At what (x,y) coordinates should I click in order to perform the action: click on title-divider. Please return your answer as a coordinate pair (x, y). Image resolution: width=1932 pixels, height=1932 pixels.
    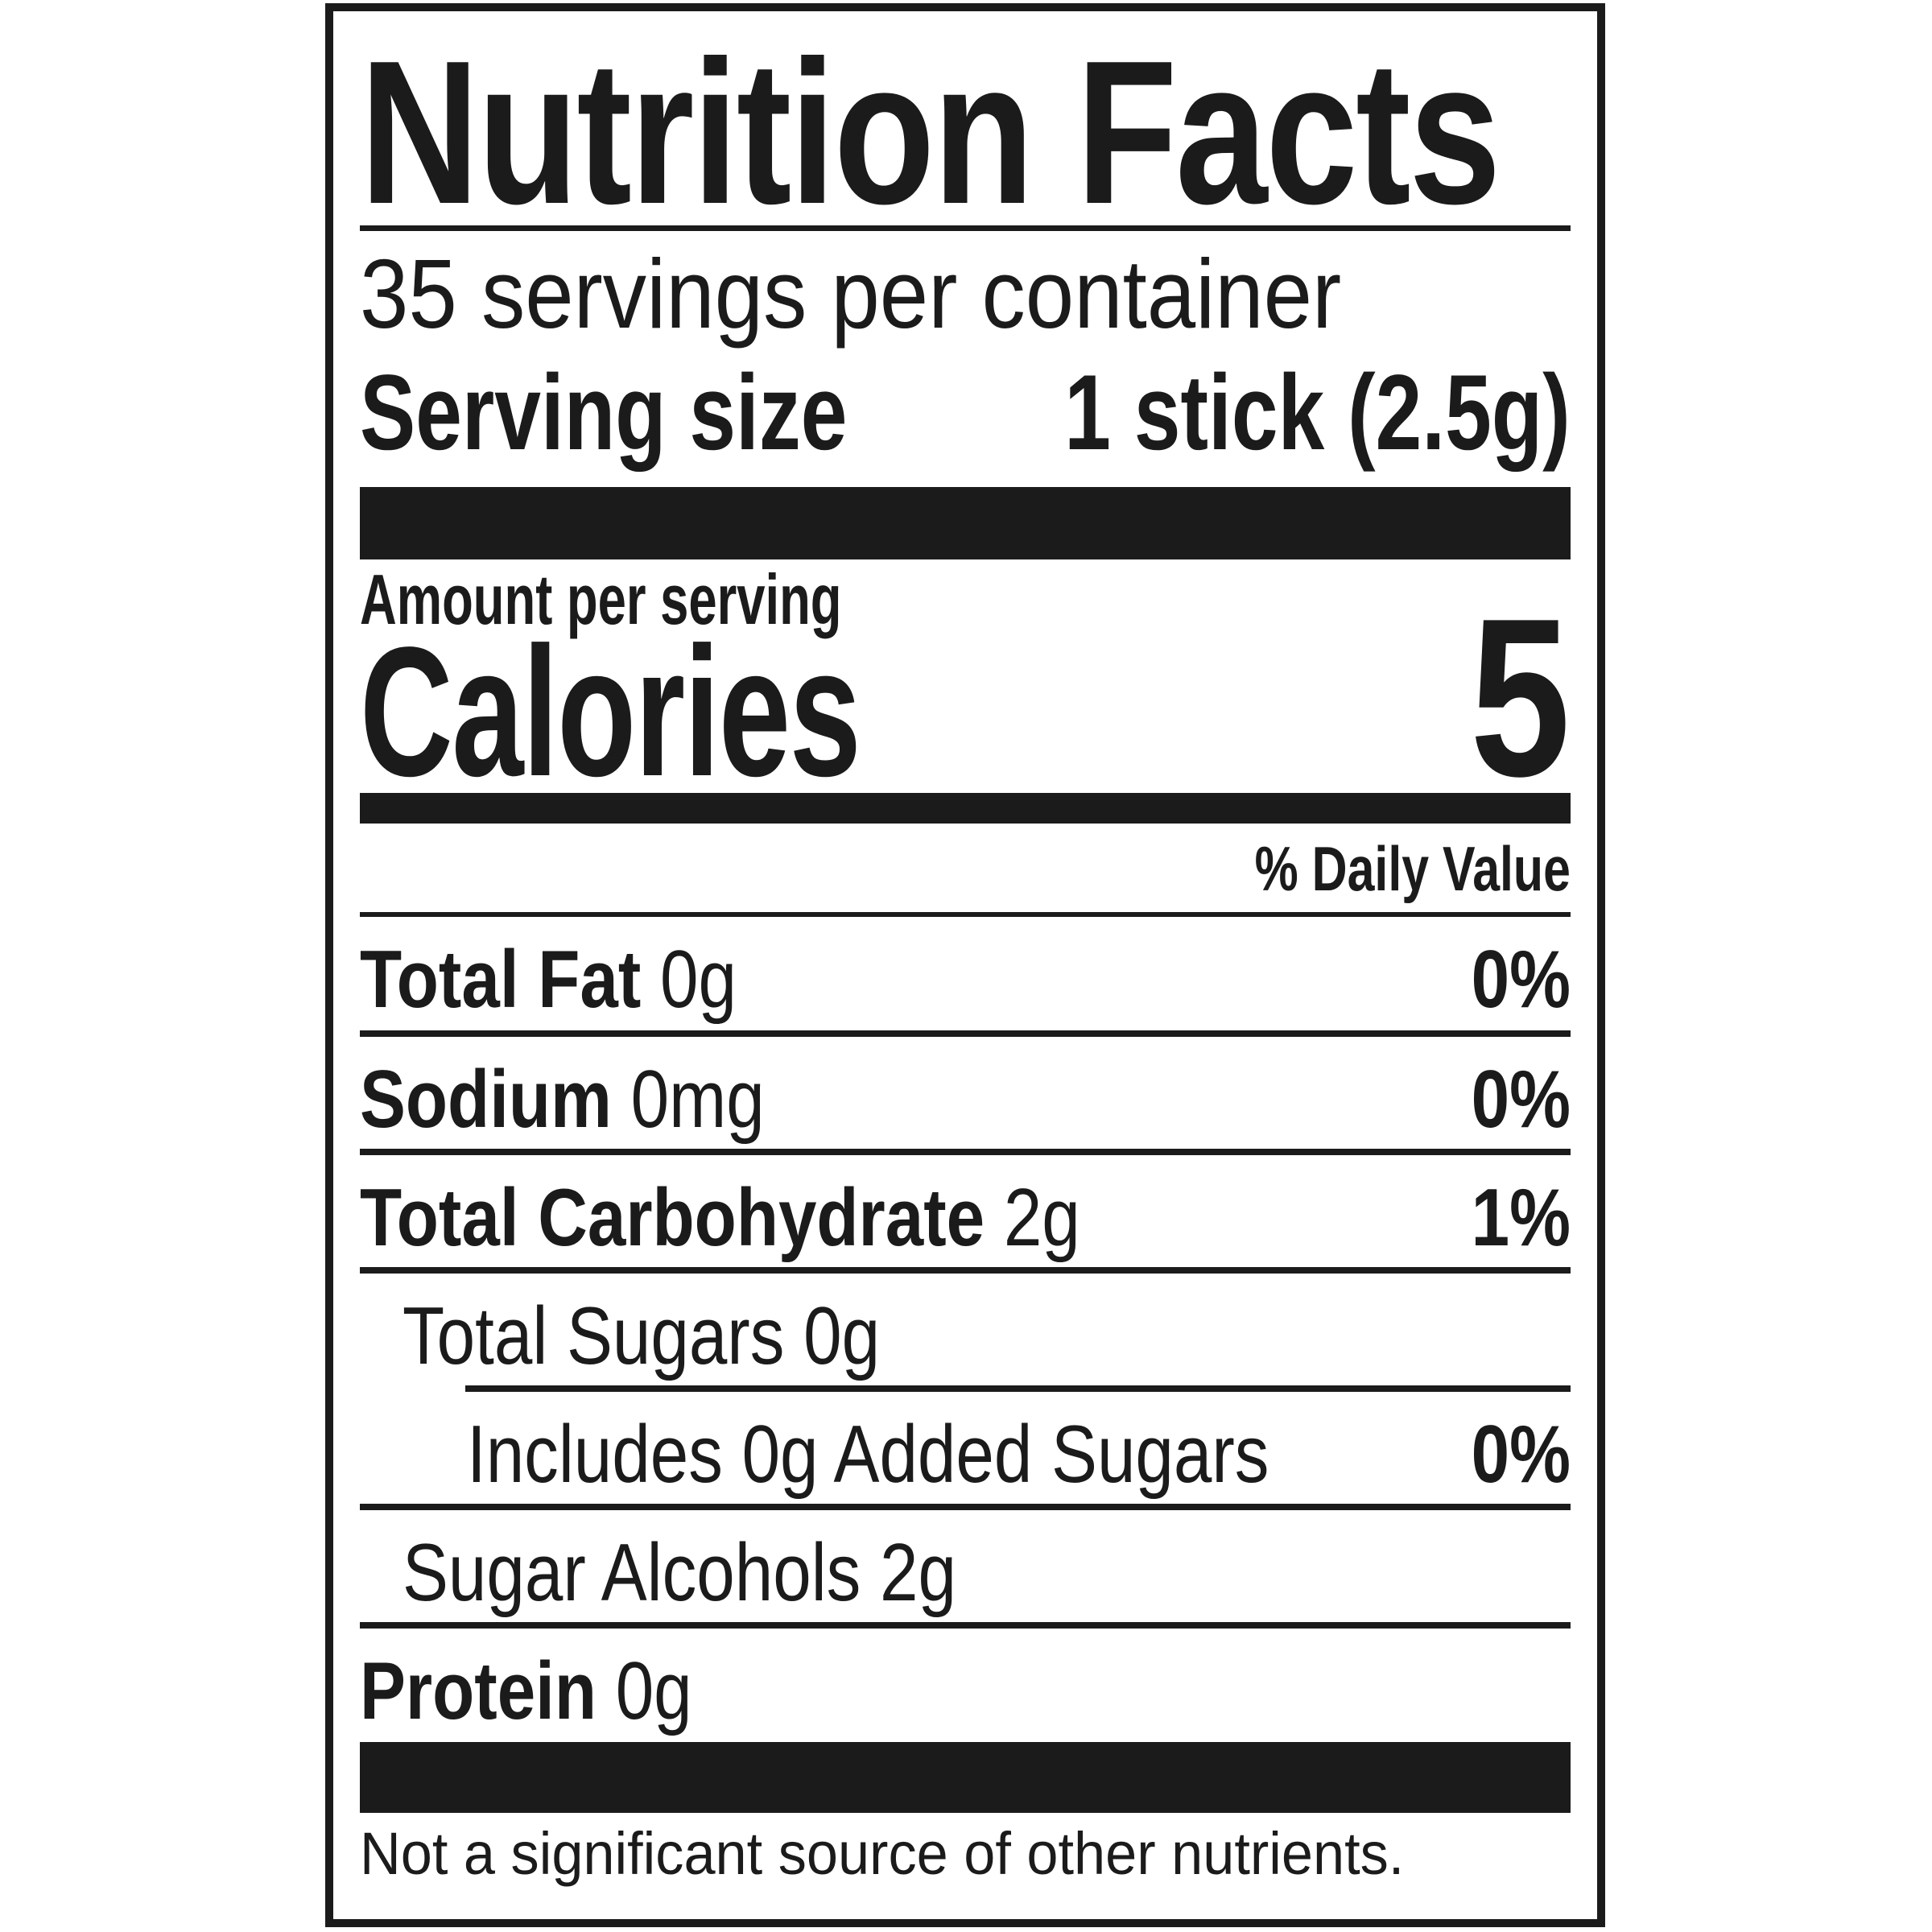
    Looking at the image, I should click on (966, 228).